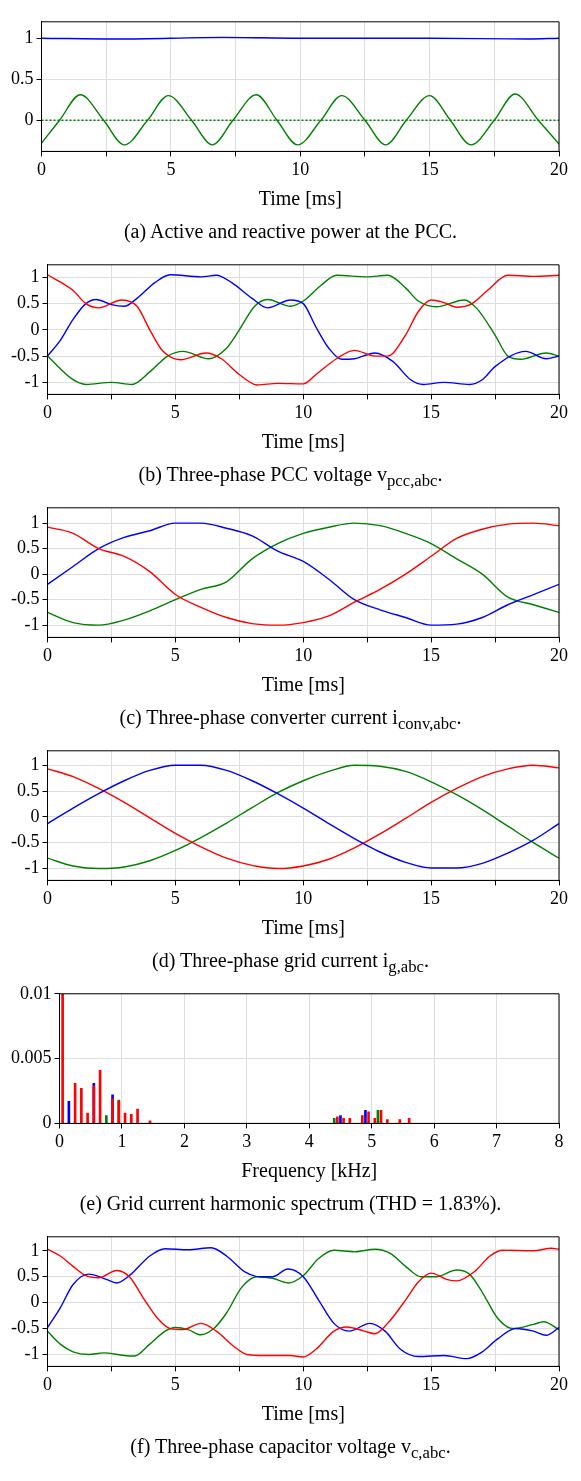 The height and width of the screenshot is (1481, 581). Describe the element at coordinates (290, 720) in the screenshot. I see `text: (c) Three-phase converter current i$_{conv,abc}$.` at that location.